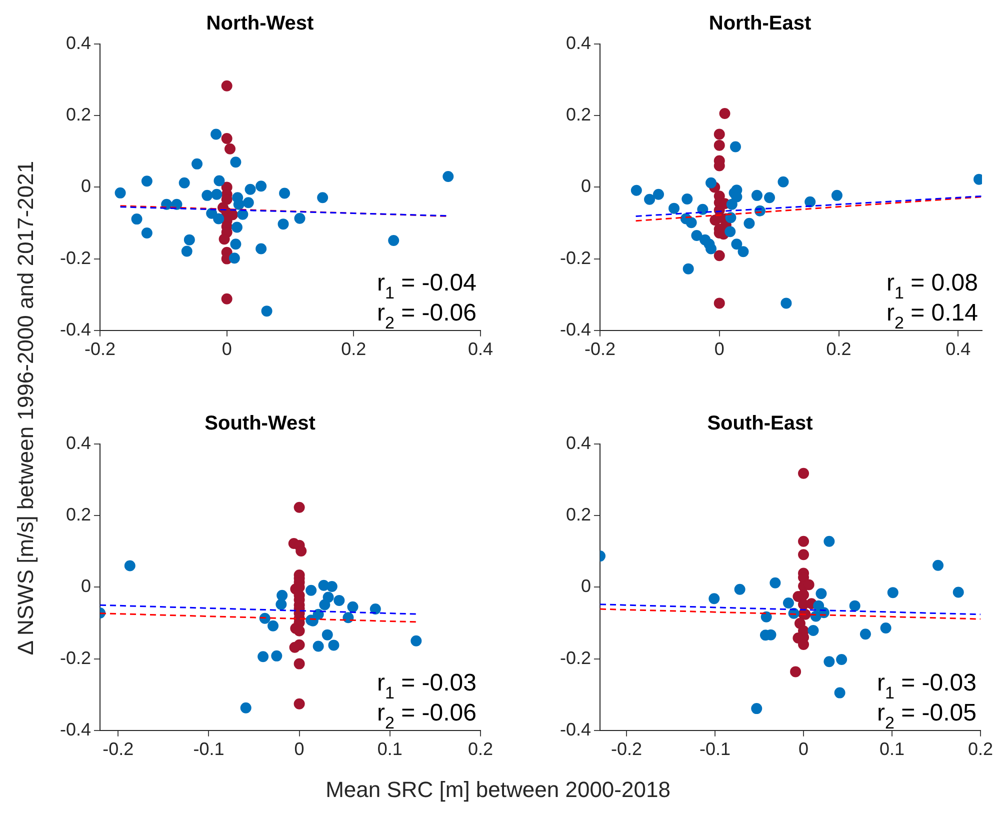 The width and height of the screenshot is (996, 816). I want to click on chart-title: South-West, so click(260, 423).